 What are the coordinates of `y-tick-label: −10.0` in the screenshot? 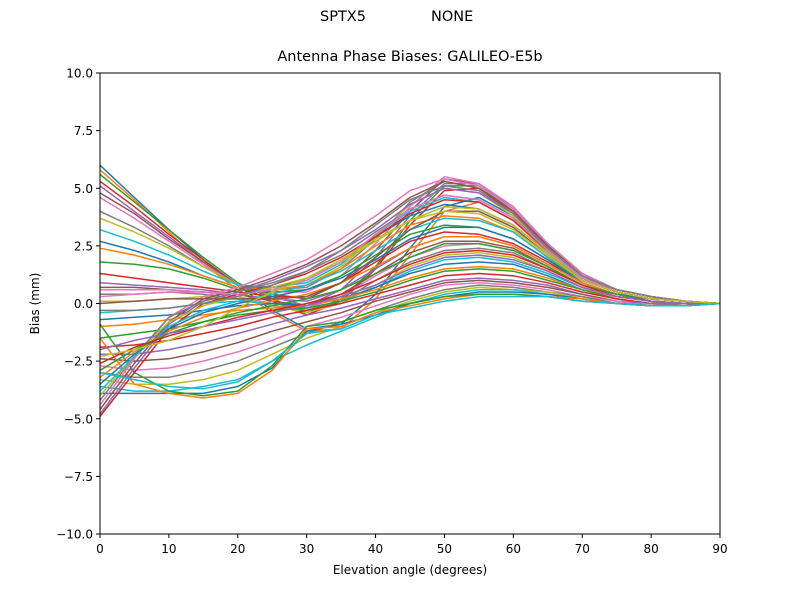 It's located at (74, 535).